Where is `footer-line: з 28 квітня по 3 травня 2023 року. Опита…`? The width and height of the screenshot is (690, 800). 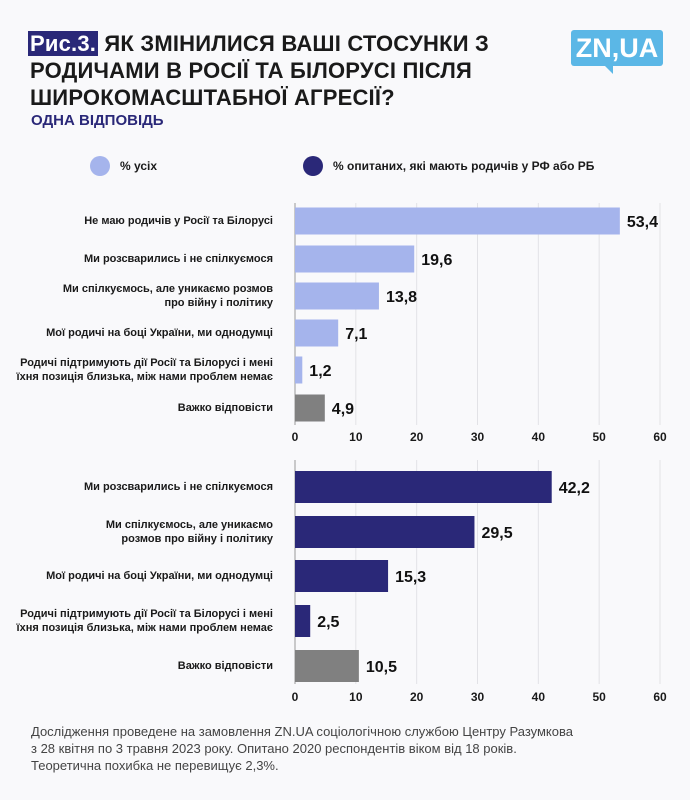
footer-line: з 28 квітня по 3 травня 2023 року. Опита… is located at coordinates (274, 748).